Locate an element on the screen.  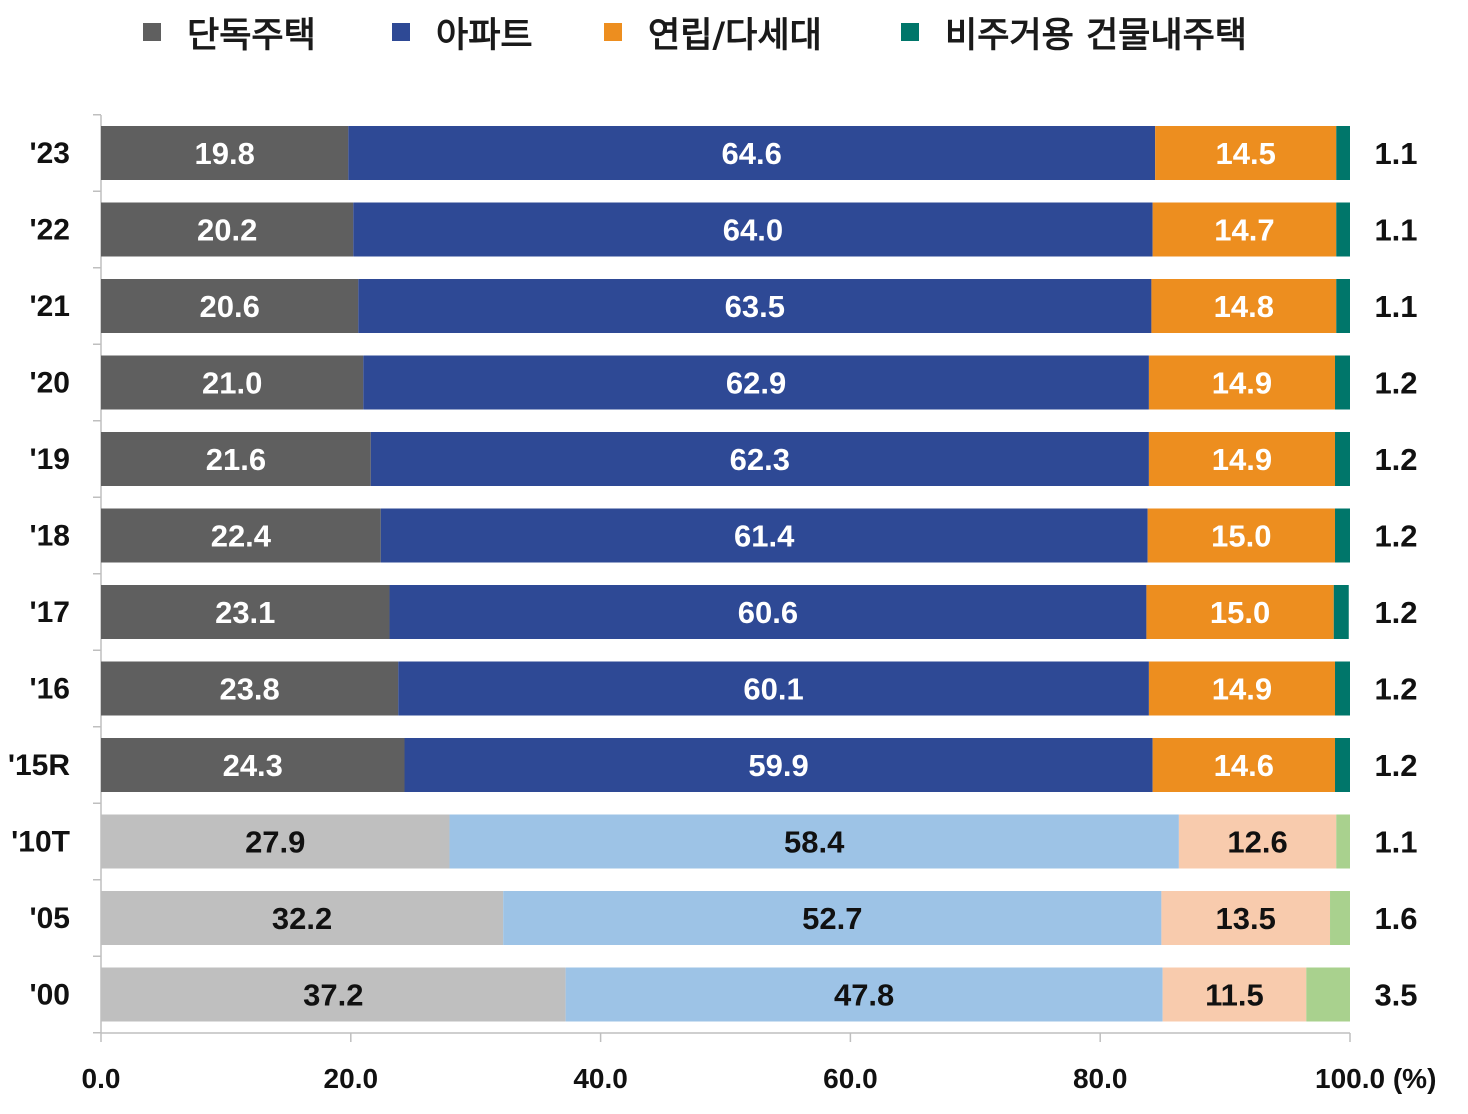
bar-segment-00-s3 is located at coordinates (1234, 994).